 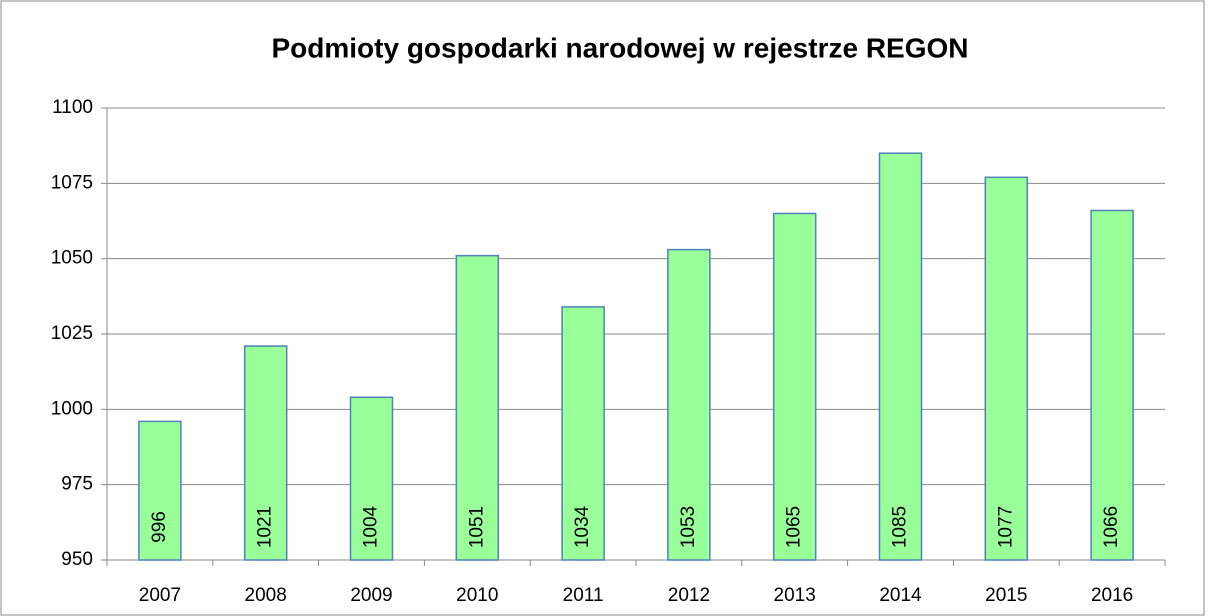 I want to click on x-tick-label: 2013, so click(x=795, y=595).